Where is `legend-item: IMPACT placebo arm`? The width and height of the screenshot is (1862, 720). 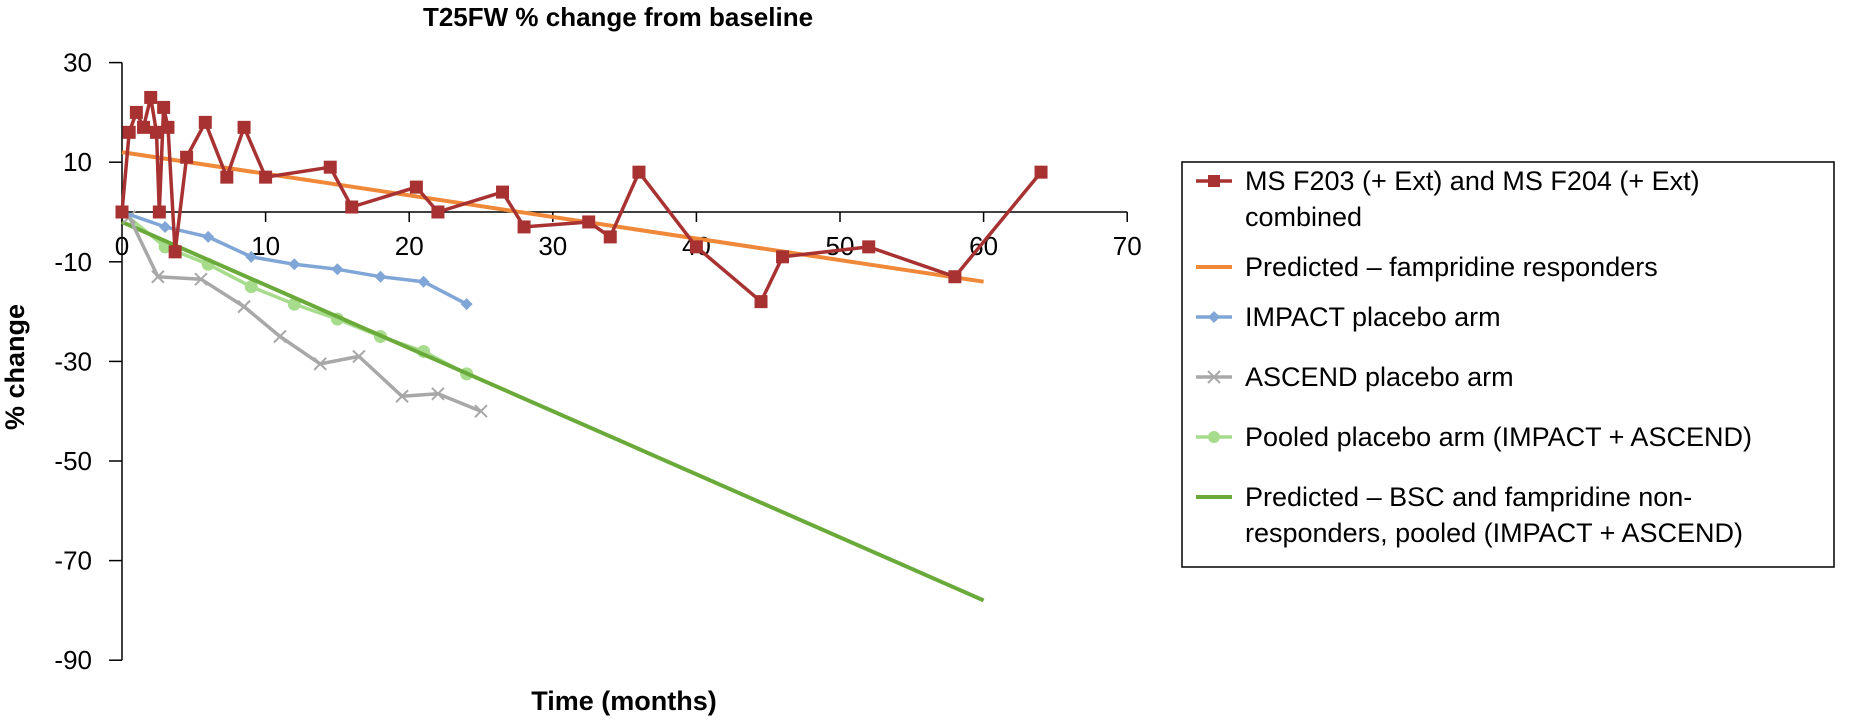
legend-item: IMPACT placebo arm is located at coordinates (1348, 317).